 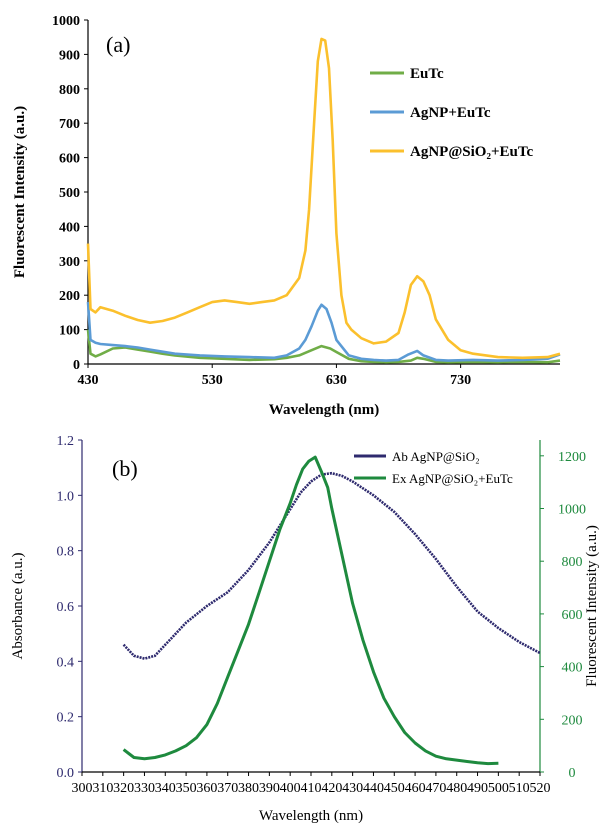 What do you see at coordinates (69, 55) in the screenshot?
I see `y-tick-label: 900` at bounding box center [69, 55].